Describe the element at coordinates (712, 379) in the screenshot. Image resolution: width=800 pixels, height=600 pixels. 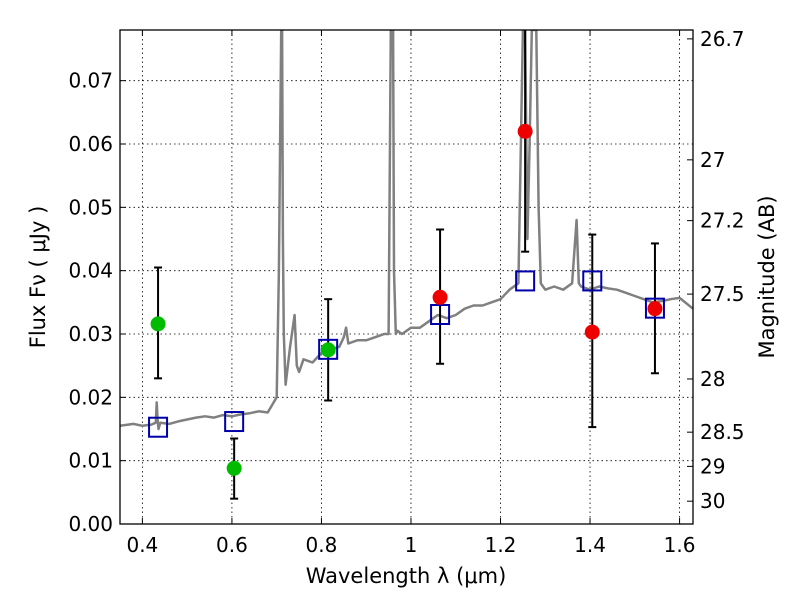
I see `y2-tick-label: 28` at that location.